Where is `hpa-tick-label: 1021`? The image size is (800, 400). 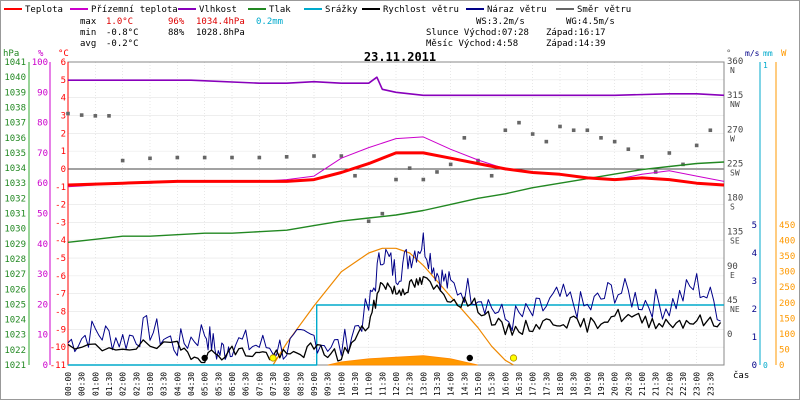
hpa-tick-label: 1021 is located at coordinates (15, 366).